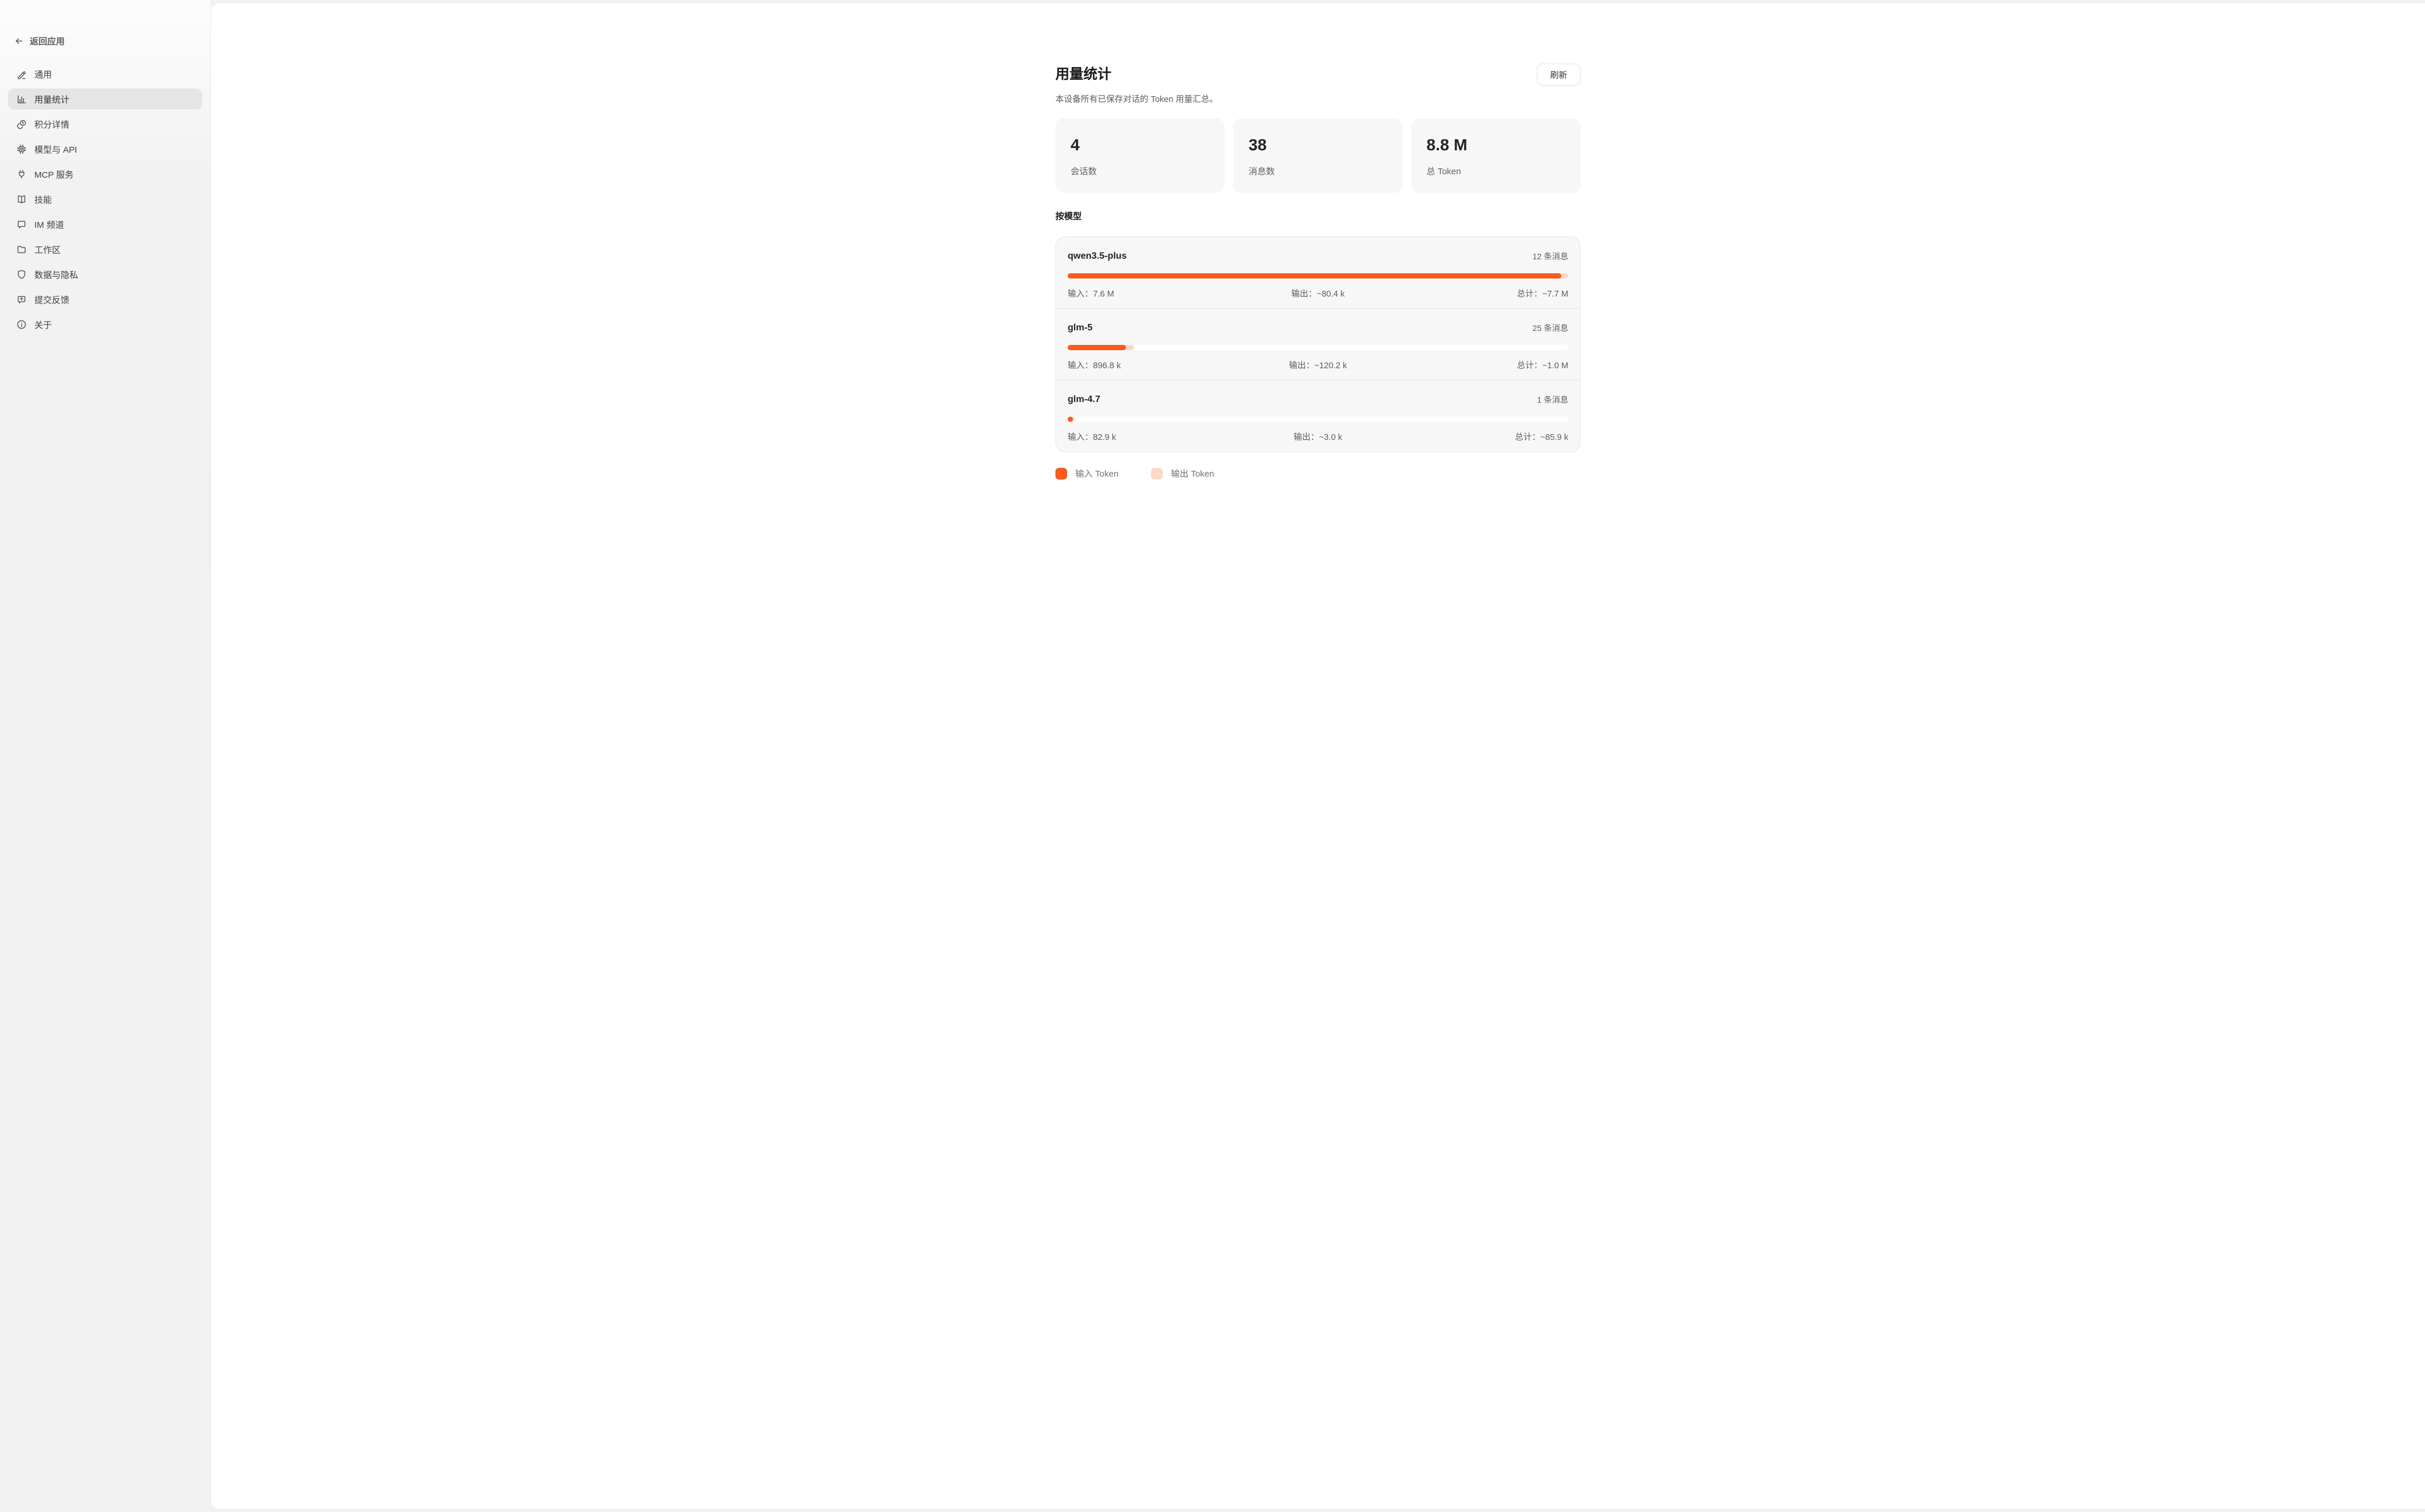  I want to click on model-total-tokens: 总计：~85.9 k, so click(1541, 437).